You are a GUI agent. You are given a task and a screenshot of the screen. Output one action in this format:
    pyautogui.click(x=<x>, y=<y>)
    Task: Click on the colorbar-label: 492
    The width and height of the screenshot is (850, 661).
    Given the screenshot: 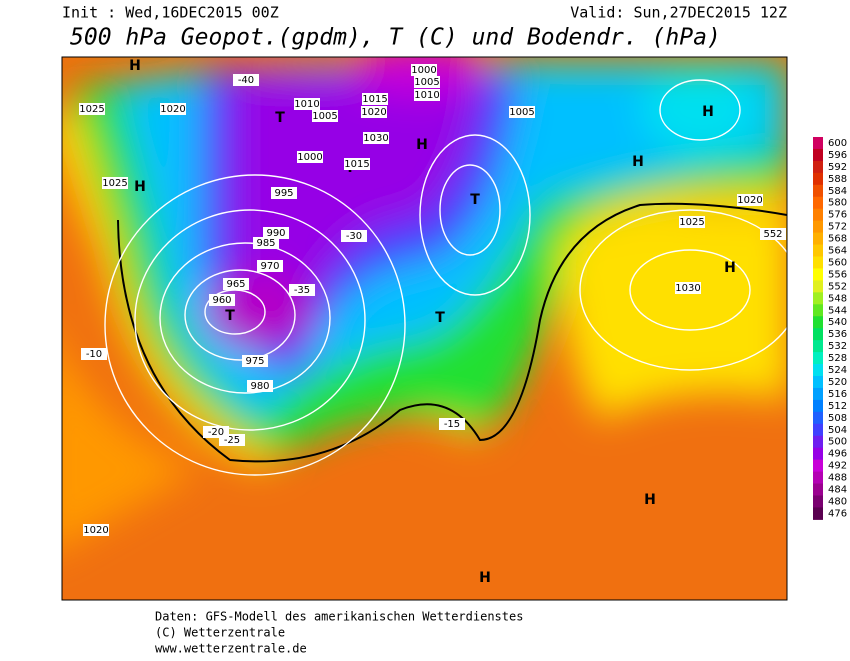 What is the action you would take?
    pyautogui.click(x=837, y=466)
    